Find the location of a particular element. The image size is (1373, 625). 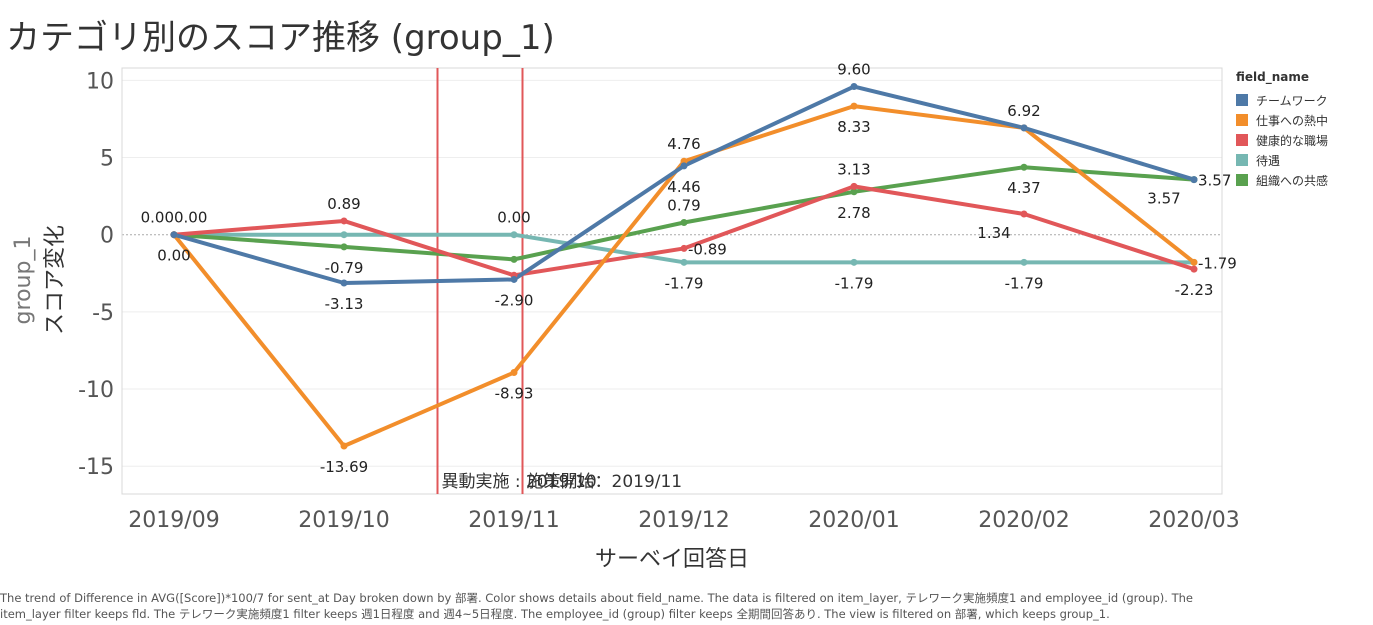

y-axis-label: スコア変化 is located at coordinates (55, 280).